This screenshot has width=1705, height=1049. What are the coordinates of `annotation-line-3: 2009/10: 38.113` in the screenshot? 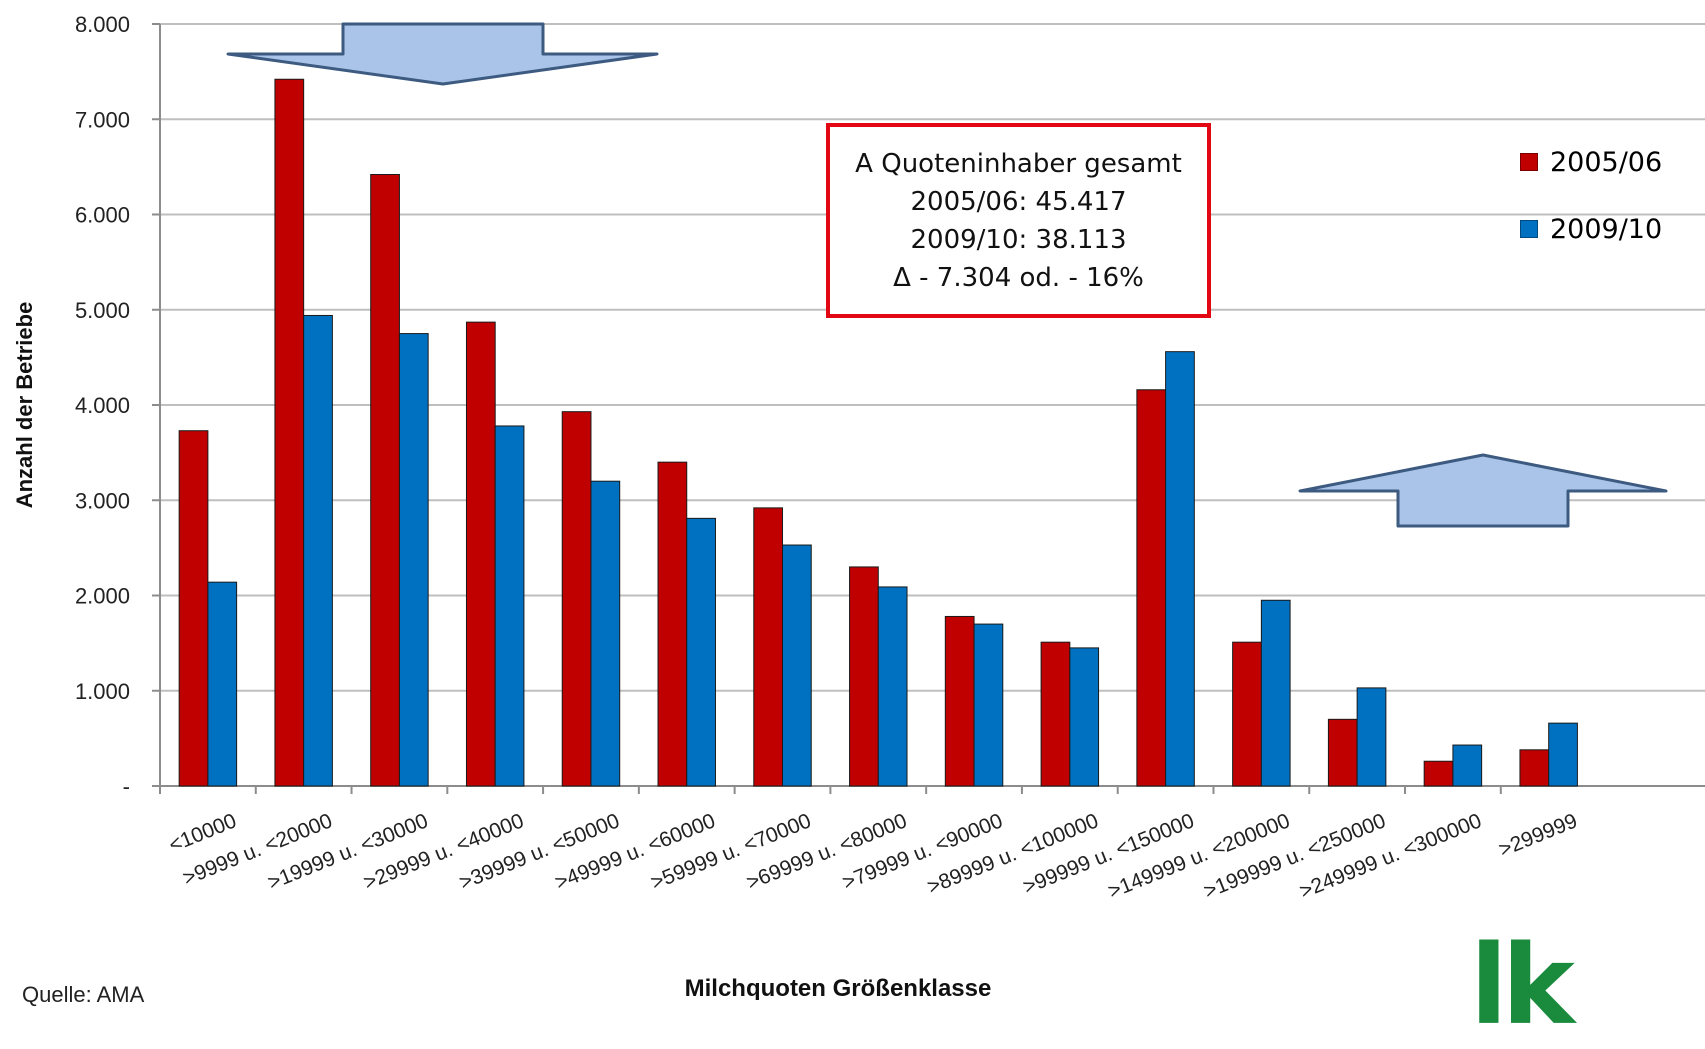 It's located at (1018, 240).